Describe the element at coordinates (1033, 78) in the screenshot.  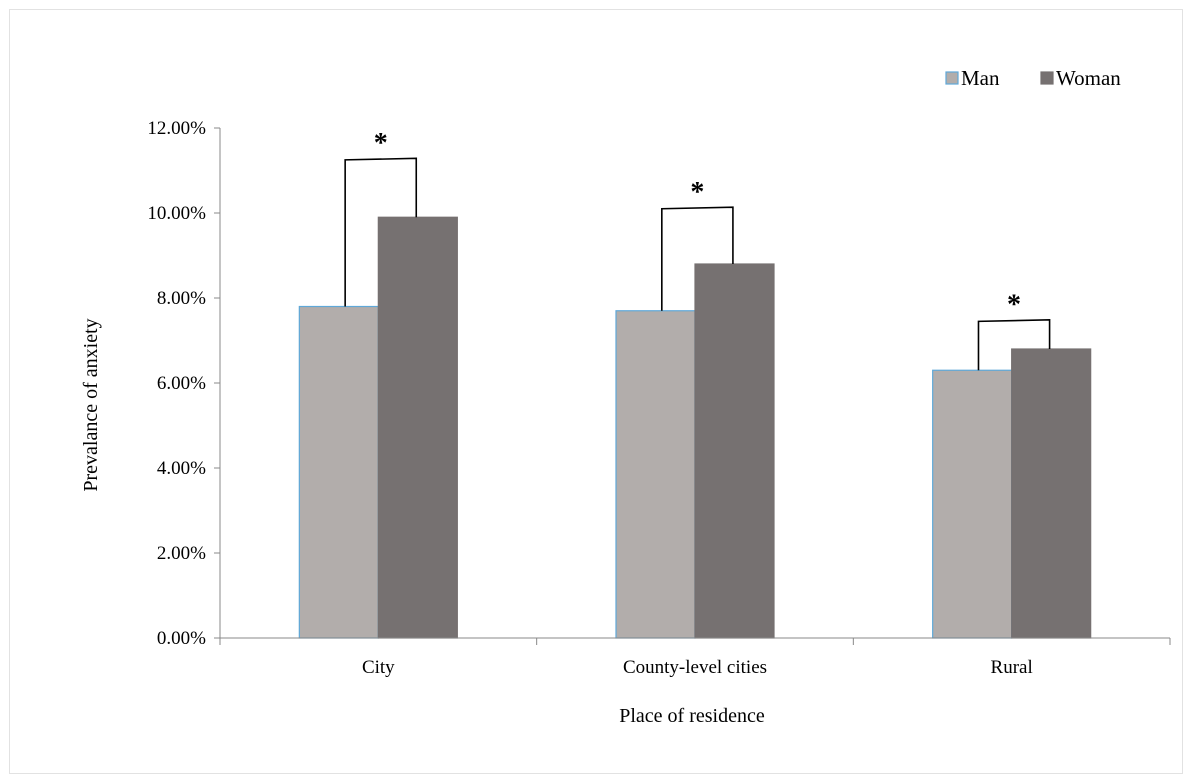
I see `legend: Man Woman` at that location.